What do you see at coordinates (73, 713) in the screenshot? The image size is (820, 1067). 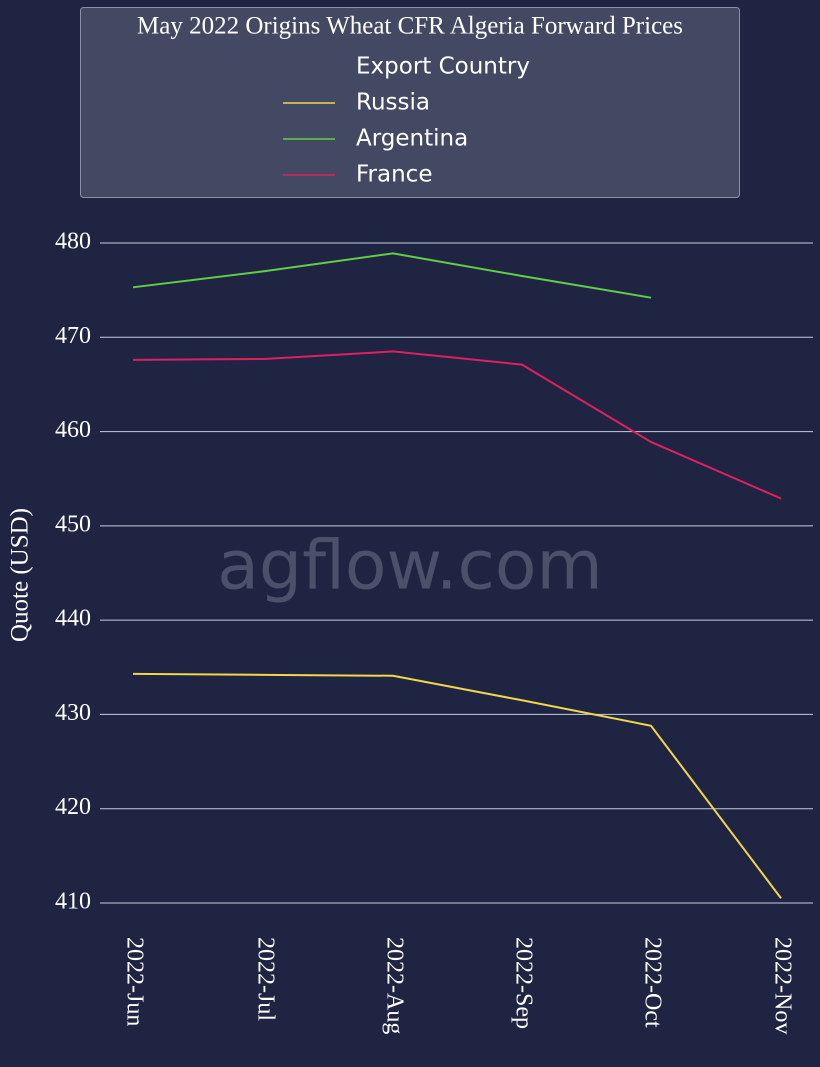 I see `y-tick-label: 430` at bounding box center [73, 713].